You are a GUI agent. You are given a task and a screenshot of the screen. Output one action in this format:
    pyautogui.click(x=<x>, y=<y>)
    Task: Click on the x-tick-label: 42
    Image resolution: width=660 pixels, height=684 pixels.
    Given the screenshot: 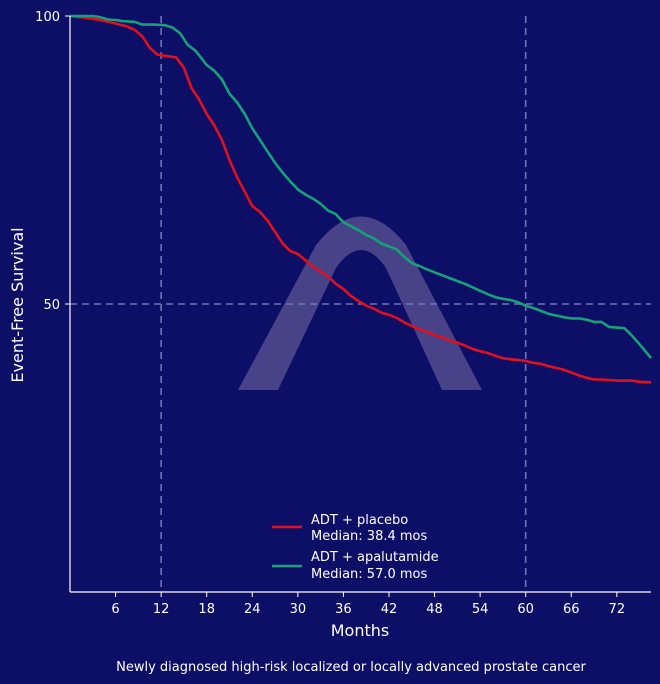 What is the action you would take?
    pyautogui.click(x=389, y=609)
    